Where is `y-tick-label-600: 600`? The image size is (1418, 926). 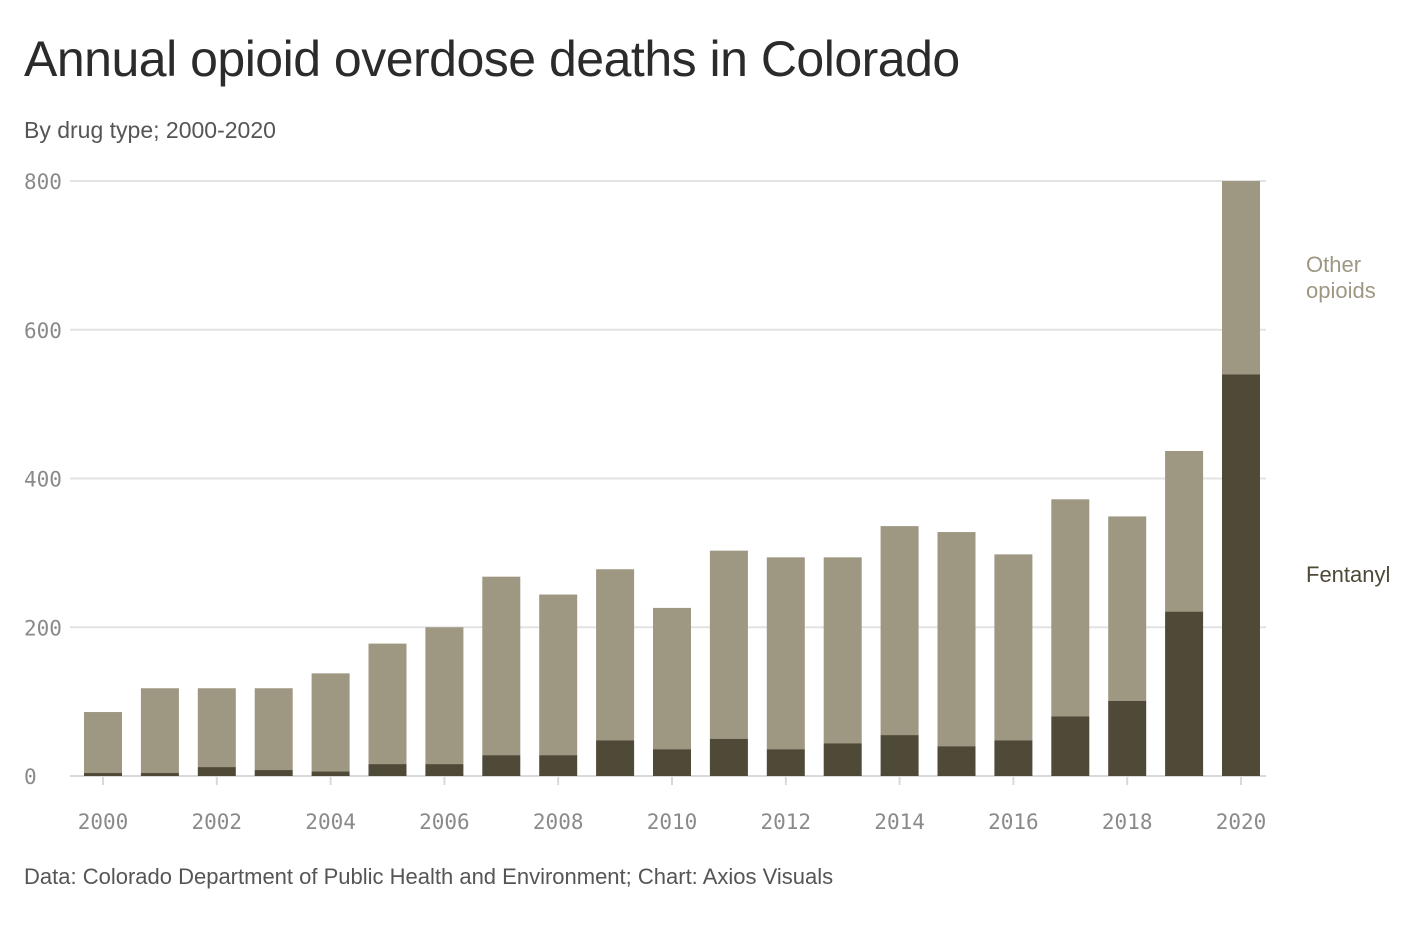
y-tick-label-600: 600 is located at coordinates (43, 331).